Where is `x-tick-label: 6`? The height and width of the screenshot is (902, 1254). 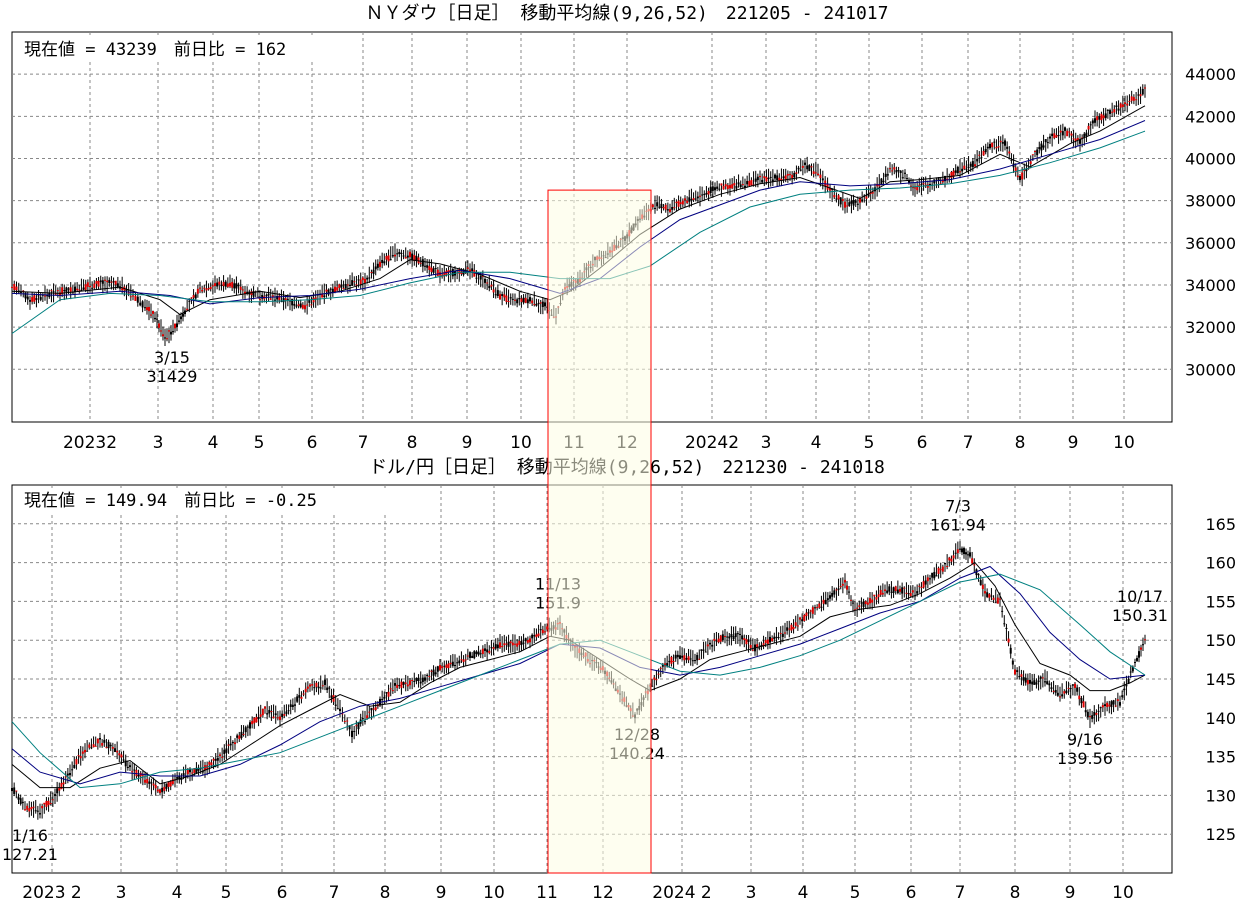
x-tick-label: 6 is located at coordinates (312, 443).